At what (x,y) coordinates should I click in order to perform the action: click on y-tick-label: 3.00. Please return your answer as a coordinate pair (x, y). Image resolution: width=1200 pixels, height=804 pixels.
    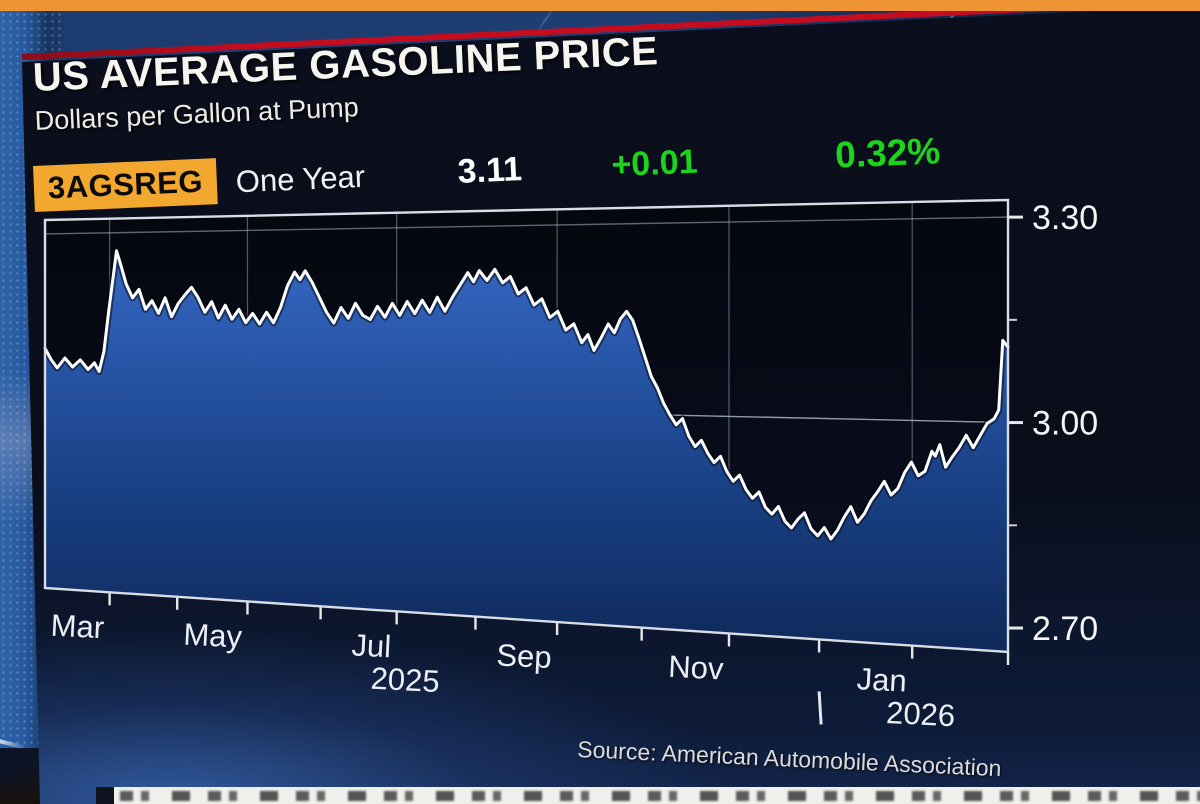
    Looking at the image, I should click on (1065, 424).